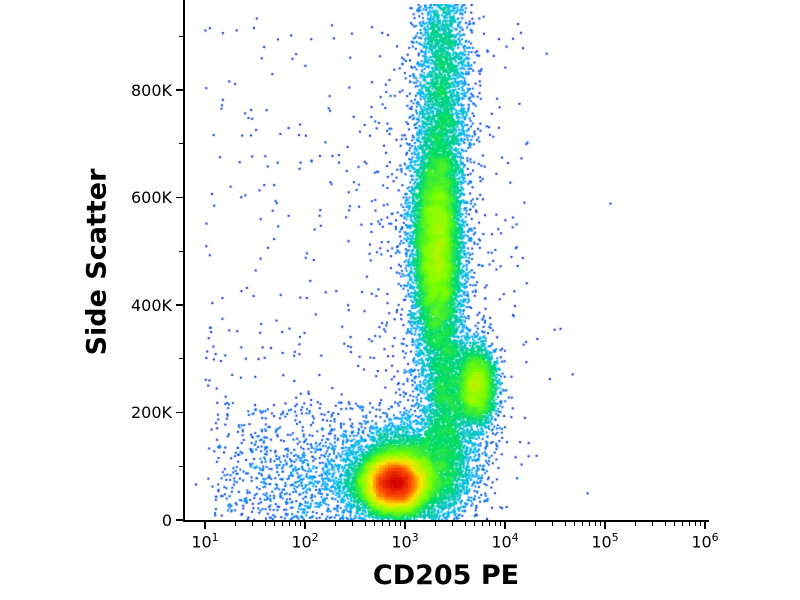 The height and width of the screenshot is (600, 800). Describe the element at coordinates (151, 412) in the screenshot. I see `y-tick-label: 200K` at that location.